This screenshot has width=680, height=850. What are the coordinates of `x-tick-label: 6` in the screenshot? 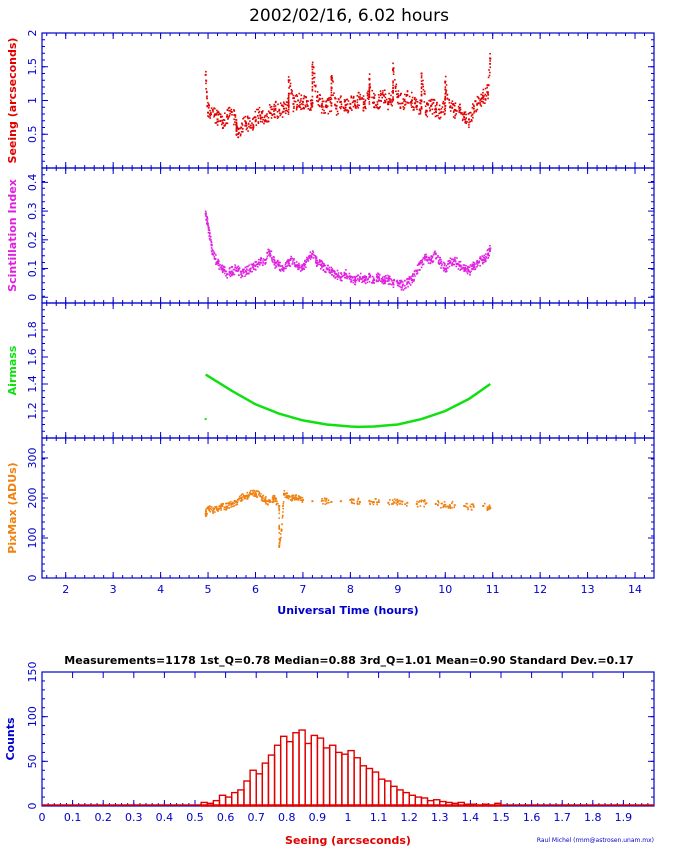 It's located at (255, 589).